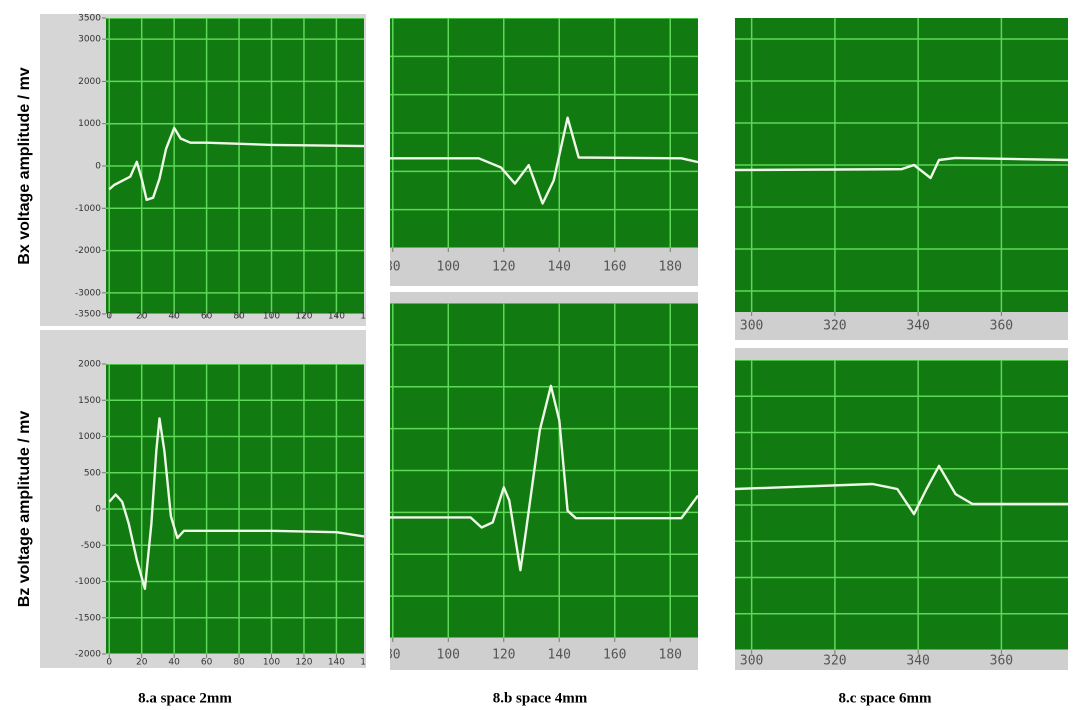 The image size is (1076, 710). I want to click on y-tick-label: 1500, so click(89, 401).